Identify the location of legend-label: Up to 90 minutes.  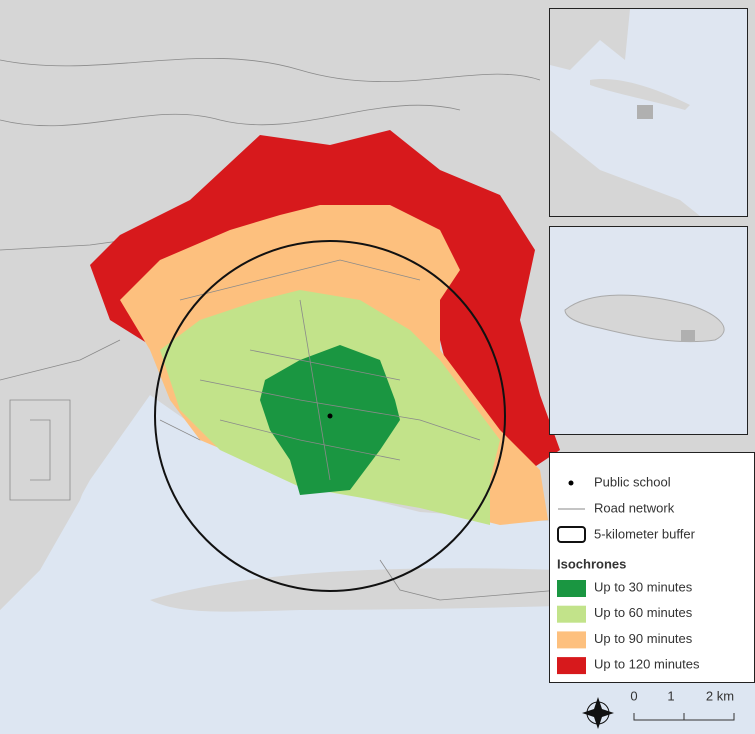
(643, 638).